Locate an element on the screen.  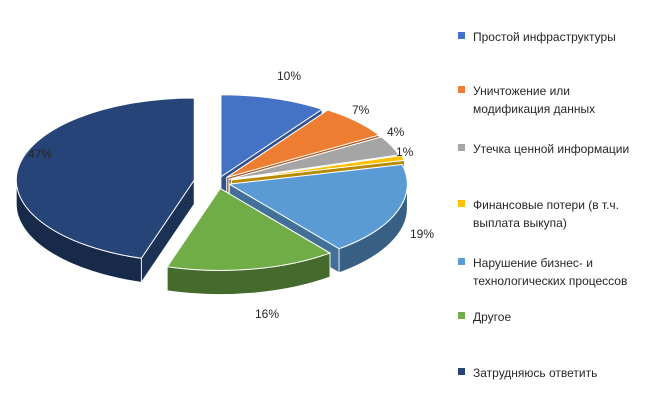
legend-item: Финансовые потери (в т.ч. выплата выкупа) is located at coordinates (553, 214).